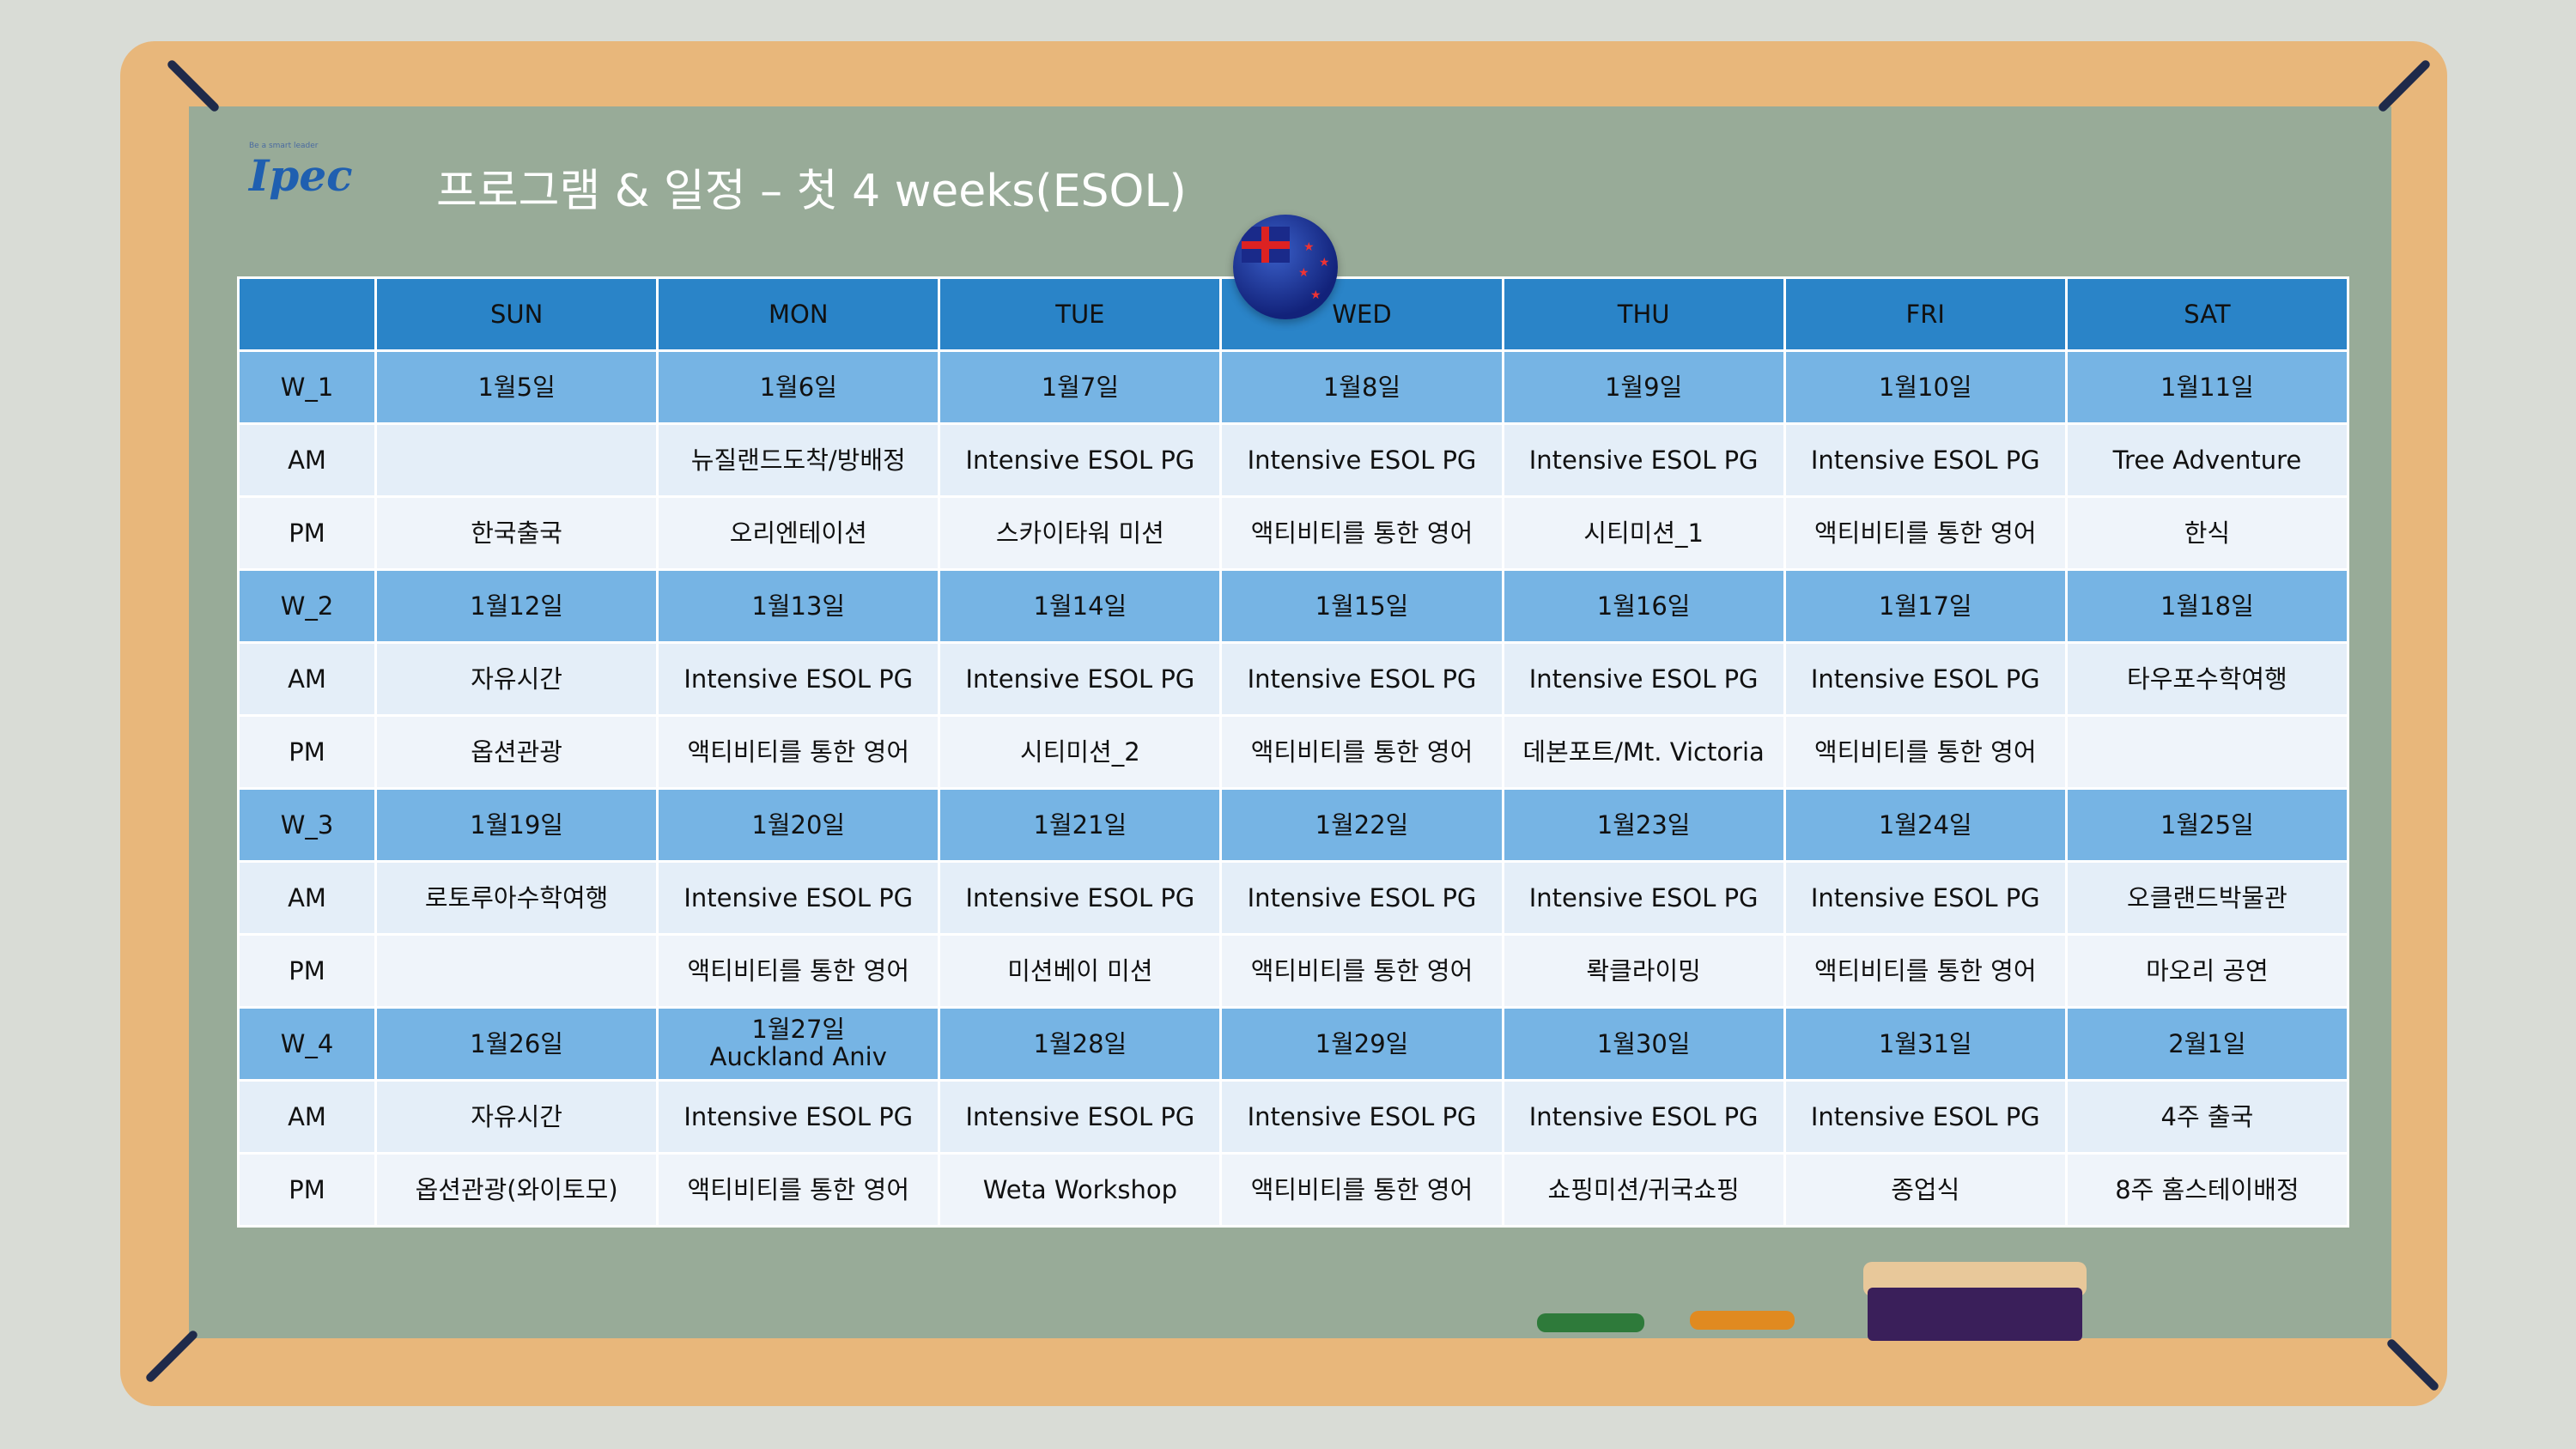 Image resolution: width=2576 pixels, height=1449 pixels. Describe the element at coordinates (799, 1044) in the screenshot. I see `date-cell: 1월27일 Auckland Aniv` at that location.